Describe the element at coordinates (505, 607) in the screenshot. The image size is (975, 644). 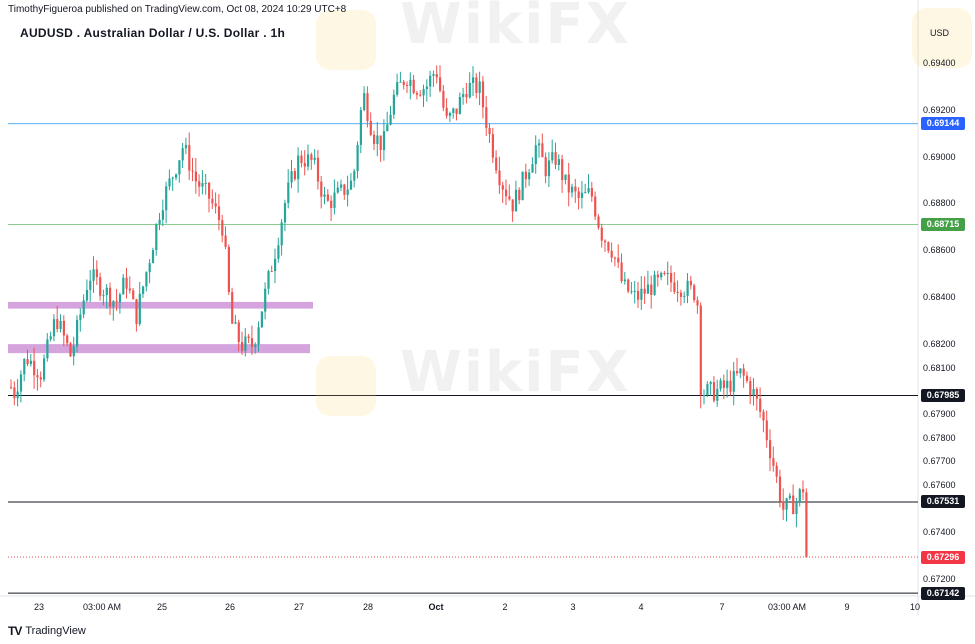
I see `time-tick-label: 2` at that location.